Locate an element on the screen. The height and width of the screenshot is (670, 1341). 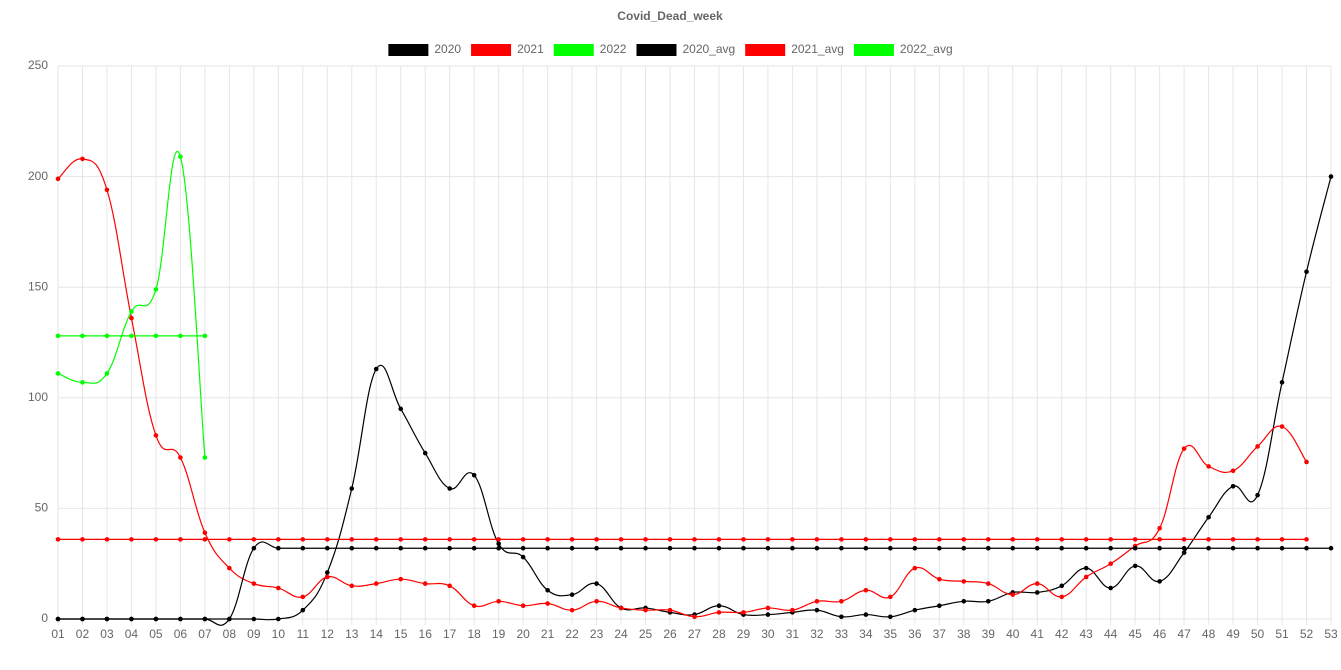
x-tick-label: 51 is located at coordinates (1282, 634).